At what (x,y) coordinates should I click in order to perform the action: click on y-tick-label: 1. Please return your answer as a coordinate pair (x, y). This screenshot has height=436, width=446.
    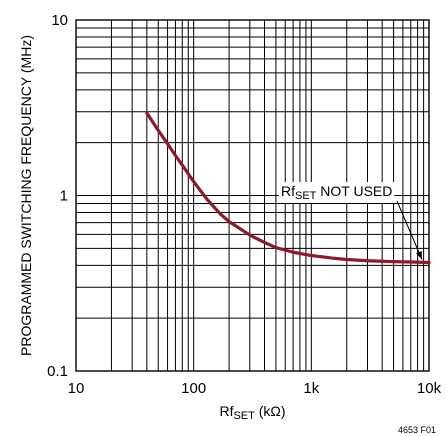
    Looking at the image, I should click on (64, 196).